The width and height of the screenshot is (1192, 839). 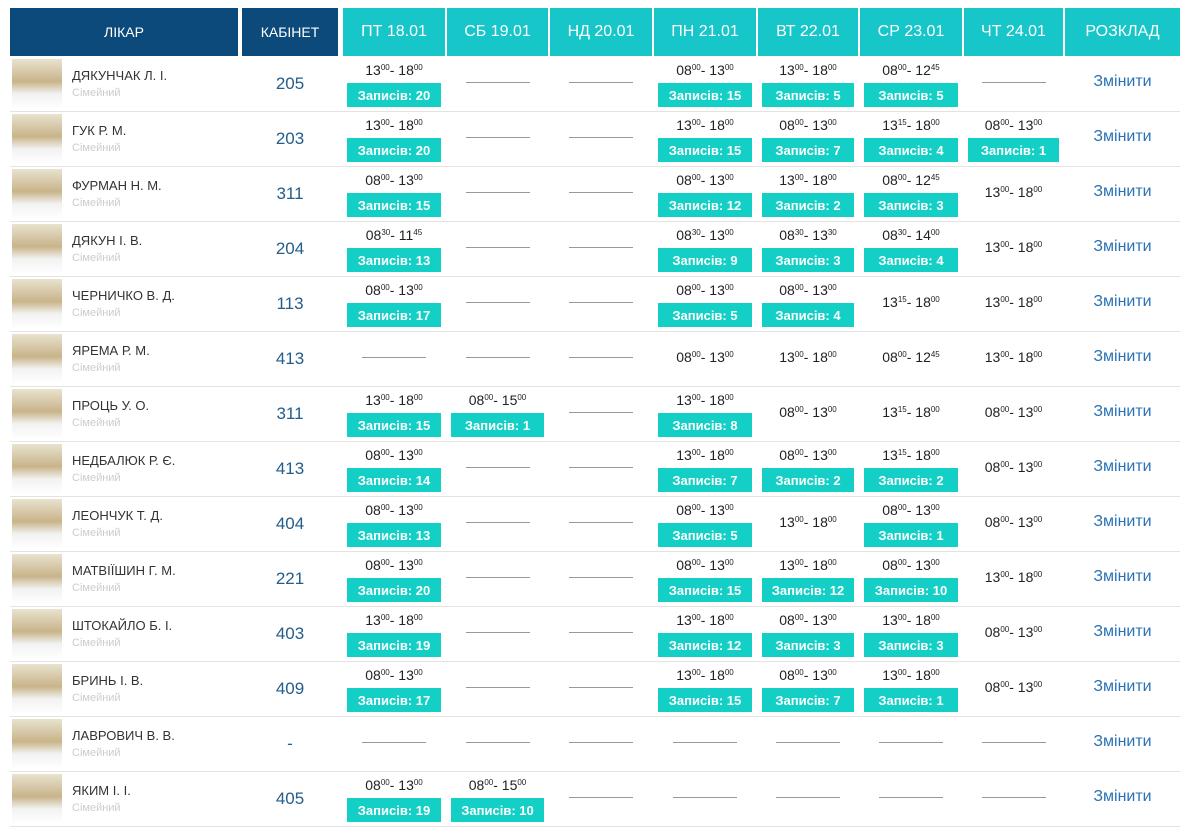 I want to click on time-part: 15, so click(x=509, y=785).